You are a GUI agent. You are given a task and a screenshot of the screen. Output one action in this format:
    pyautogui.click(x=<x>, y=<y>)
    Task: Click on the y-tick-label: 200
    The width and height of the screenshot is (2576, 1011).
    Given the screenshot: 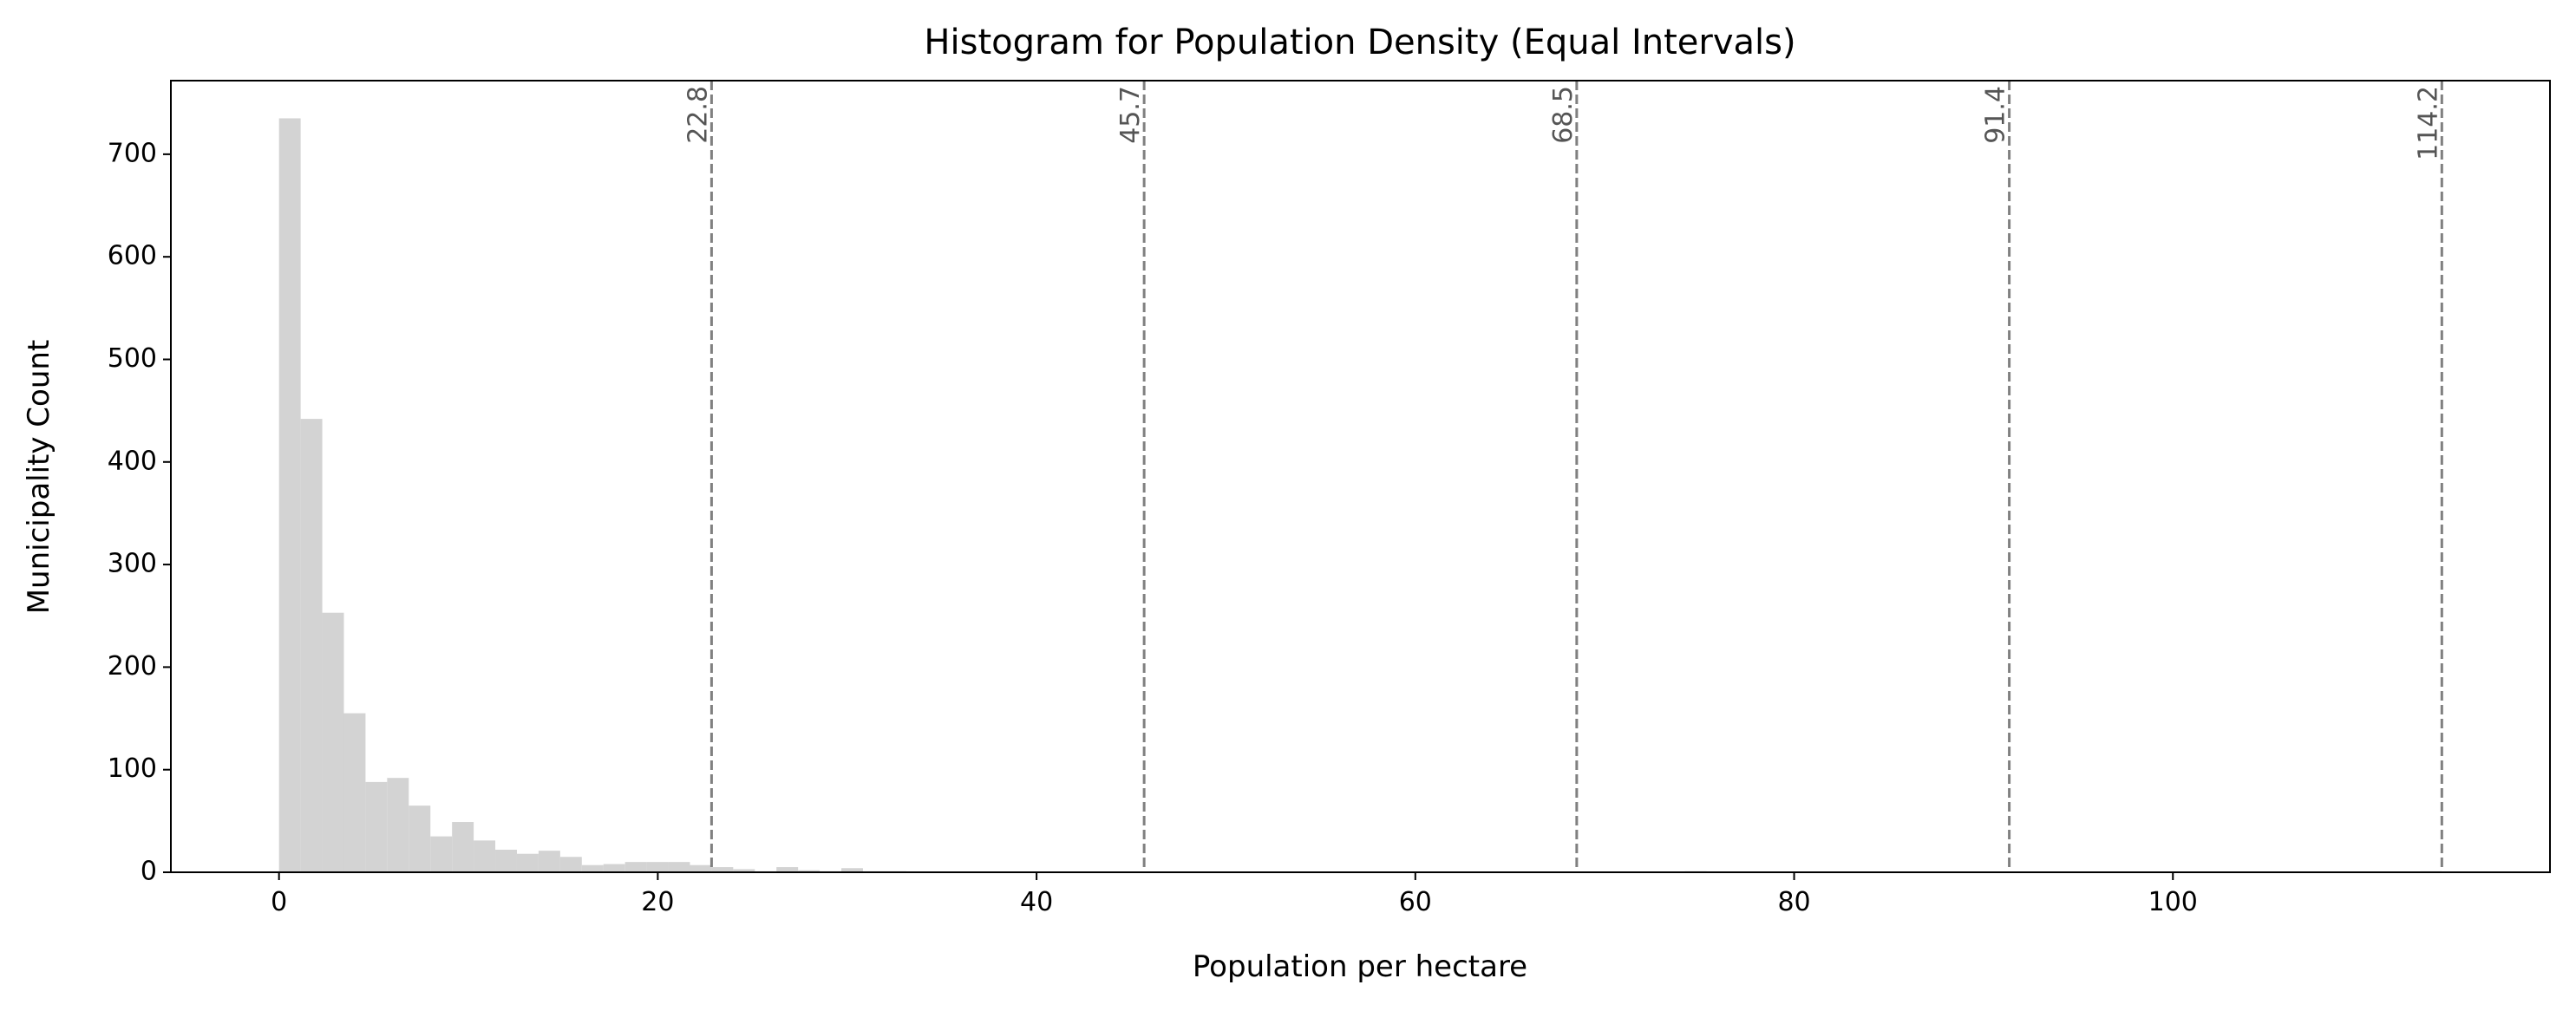 What is the action you would take?
    pyautogui.click(x=132, y=666)
    